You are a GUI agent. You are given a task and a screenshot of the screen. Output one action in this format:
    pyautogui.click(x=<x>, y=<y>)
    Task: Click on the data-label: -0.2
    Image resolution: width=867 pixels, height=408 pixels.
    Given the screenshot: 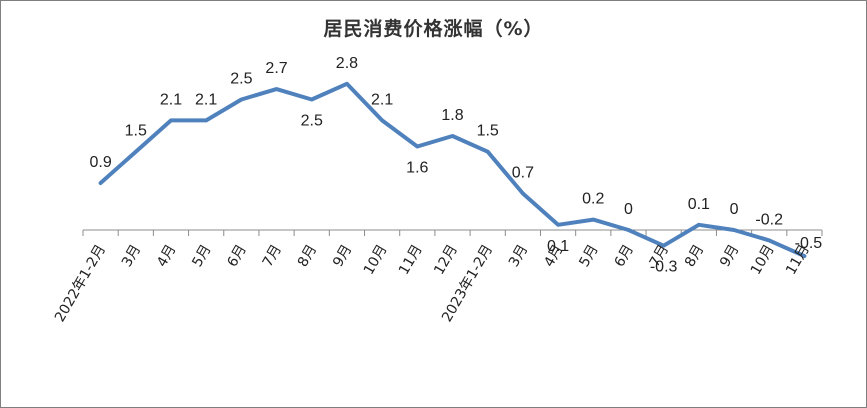 What is the action you would take?
    pyautogui.click(x=769, y=219)
    